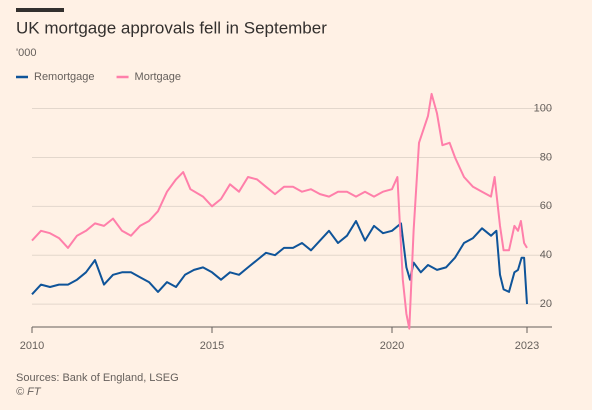 The width and height of the screenshot is (592, 410). What do you see at coordinates (32, 346) in the screenshot?
I see `x-tick-label: 2010` at bounding box center [32, 346].